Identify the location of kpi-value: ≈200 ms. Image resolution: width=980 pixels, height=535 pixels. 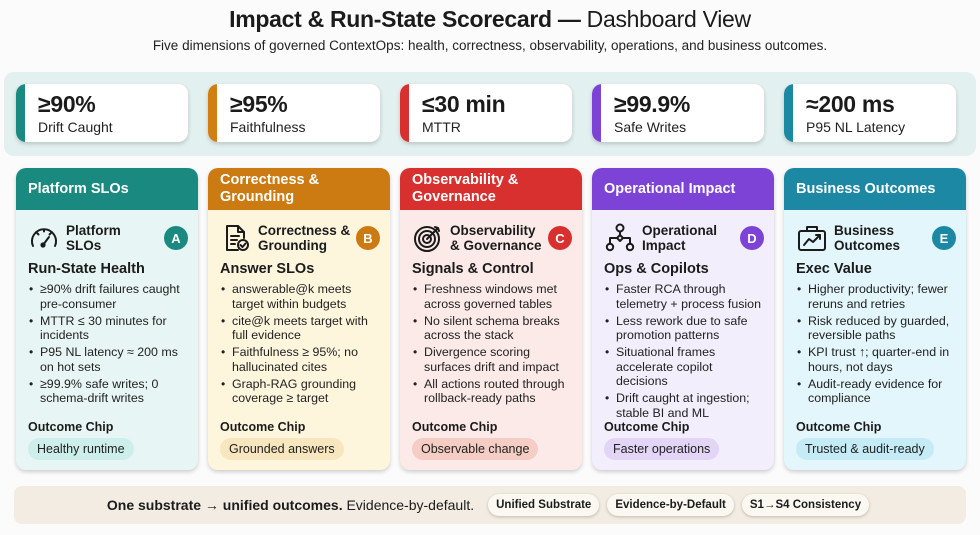
(850, 104).